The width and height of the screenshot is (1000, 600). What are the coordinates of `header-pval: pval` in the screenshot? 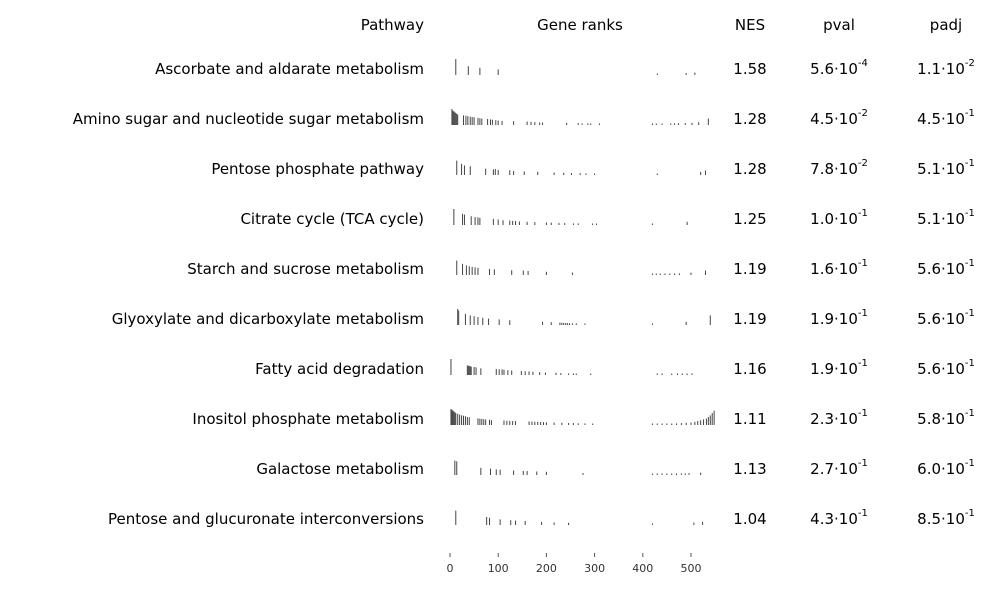 It's located at (839, 25).